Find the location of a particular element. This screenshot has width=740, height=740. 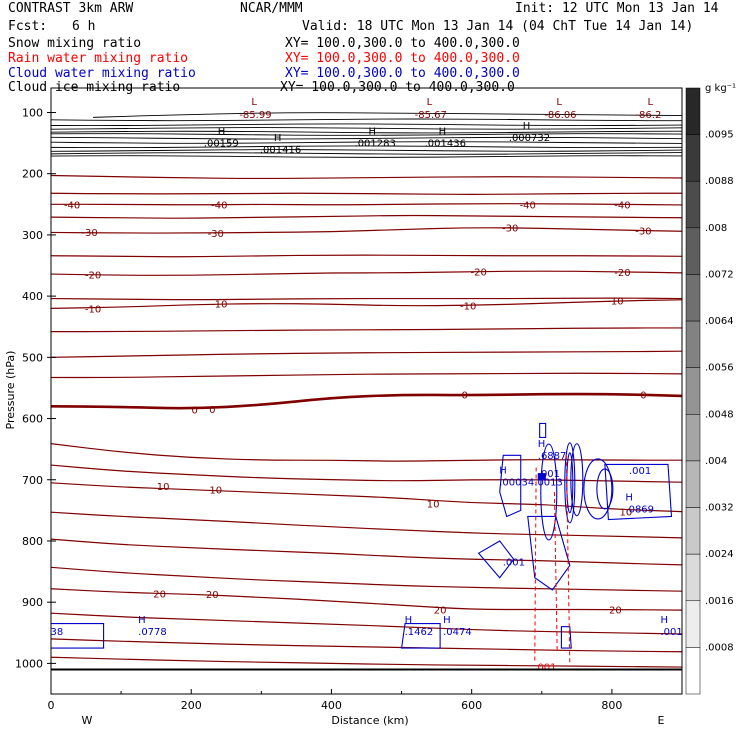

x-tick-label: 400 is located at coordinates (331, 705).